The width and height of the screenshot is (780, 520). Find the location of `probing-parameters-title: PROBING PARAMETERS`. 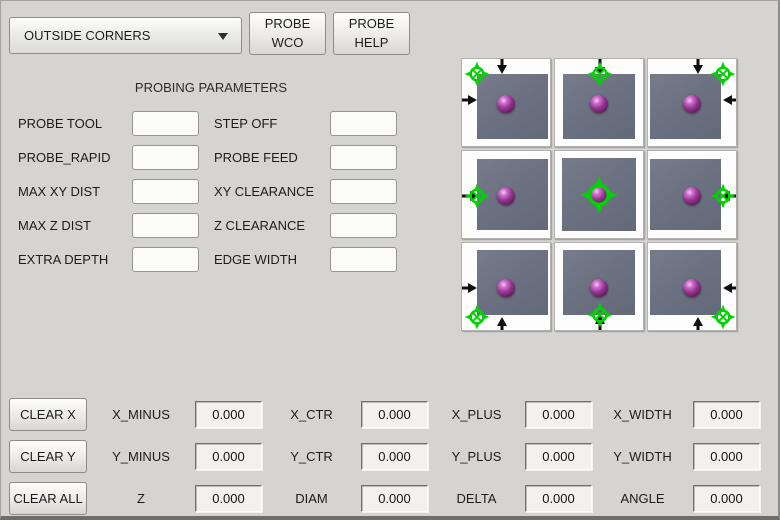

probing-parameters-title: PROBING PARAMETERS is located at coordinates (211, 87).